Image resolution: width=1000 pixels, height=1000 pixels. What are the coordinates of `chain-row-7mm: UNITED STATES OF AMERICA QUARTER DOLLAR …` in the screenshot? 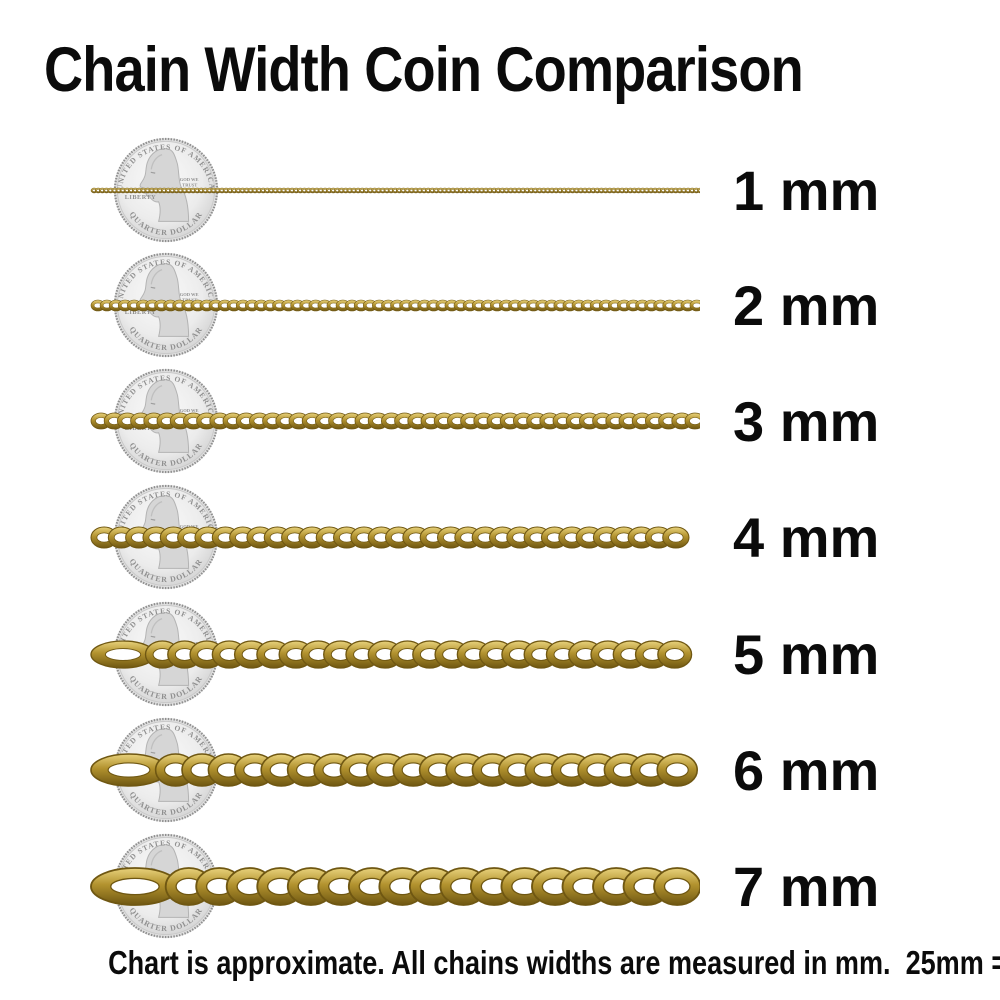 It's located at (500, 886).